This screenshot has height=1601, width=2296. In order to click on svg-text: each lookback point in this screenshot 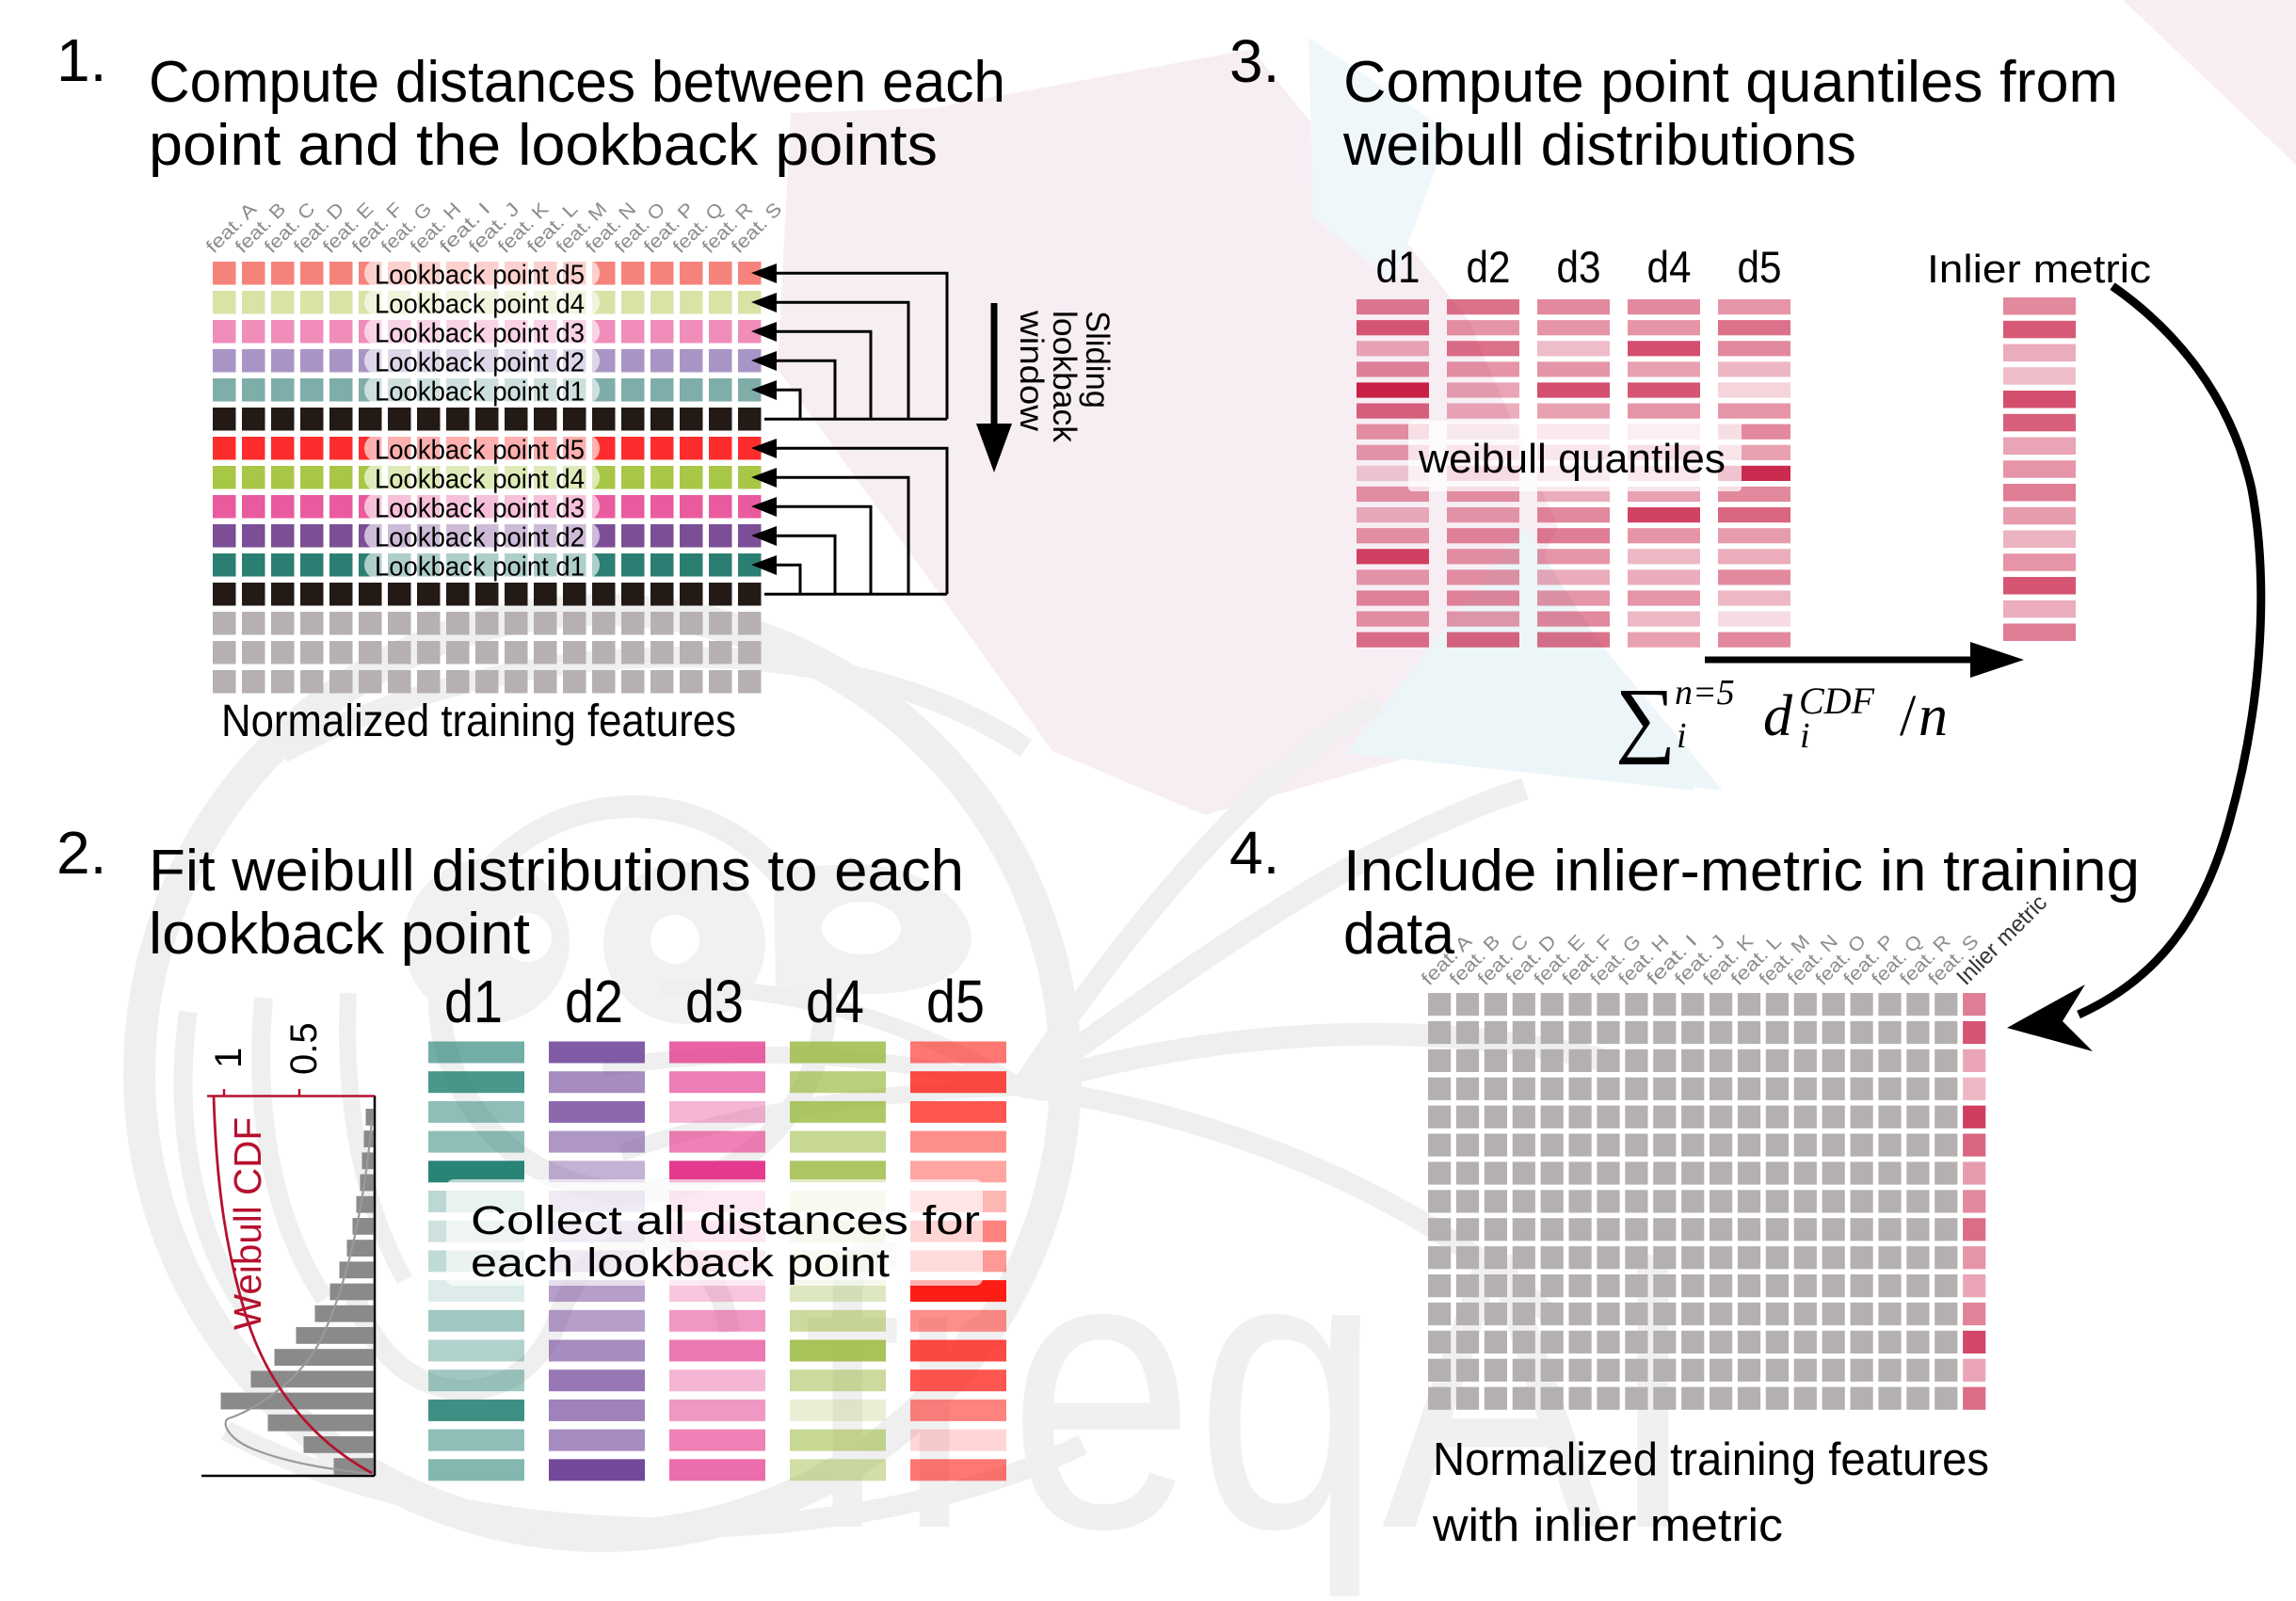, I will do `click(681, 1263)`.